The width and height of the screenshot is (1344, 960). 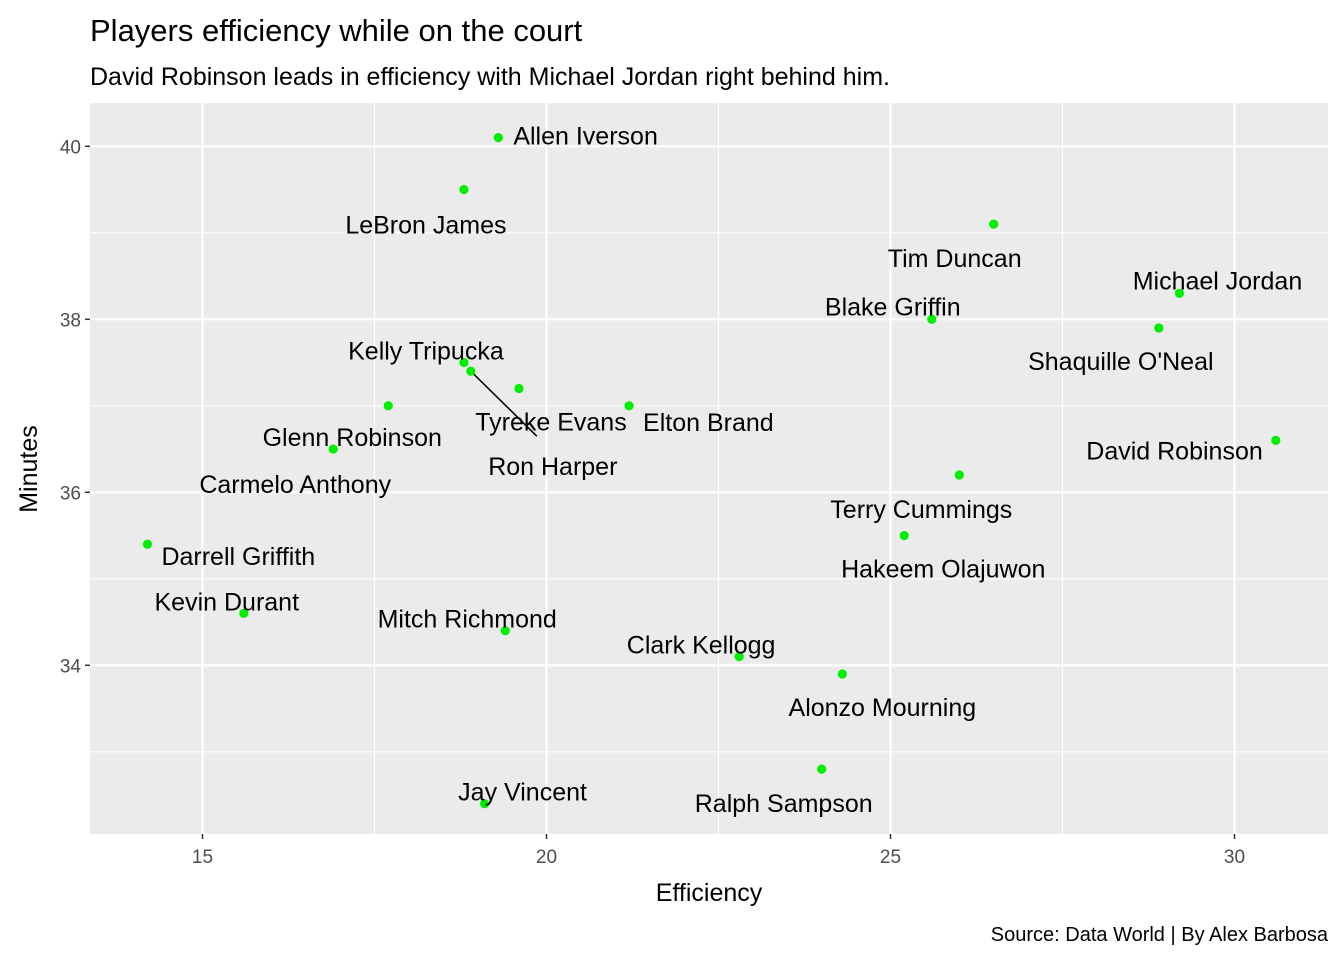 What do you see at coordinates (718, 851) in the screenshot?
I see `x-axis: 15 20 25 30` at bounding box center [718, 851].